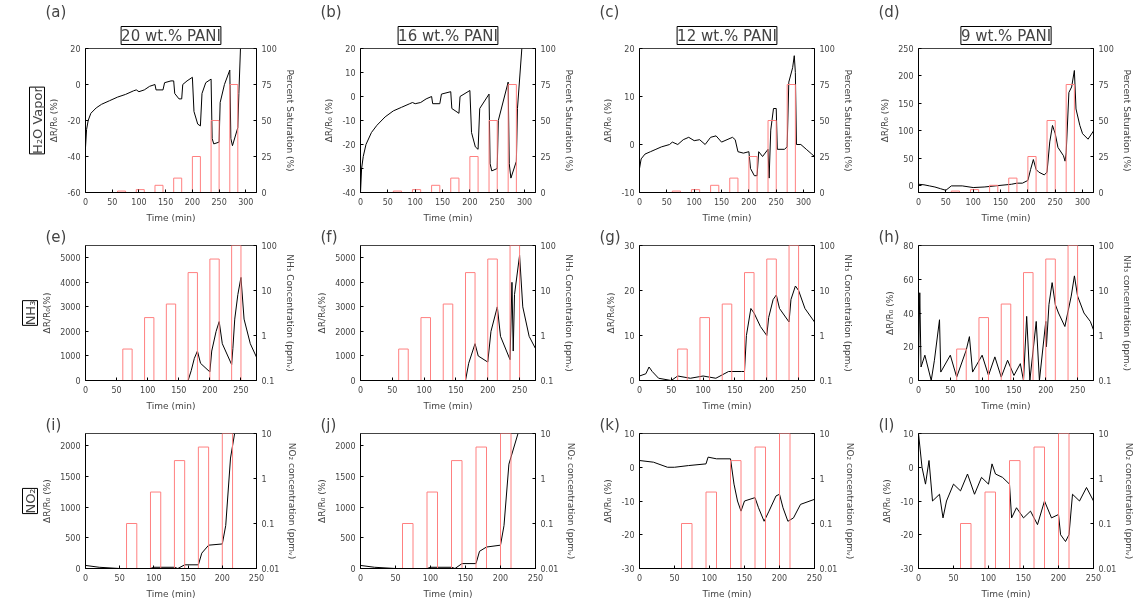  I want to click on y-tick-label: 3000, so click(70, 308).